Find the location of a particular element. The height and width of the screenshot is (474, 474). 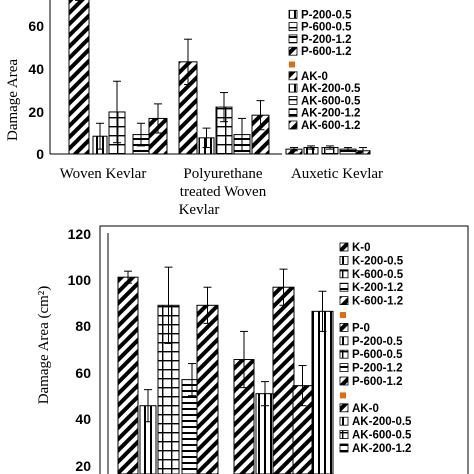

top-y-tick-label: 40 is located at coordinates (36, 69).